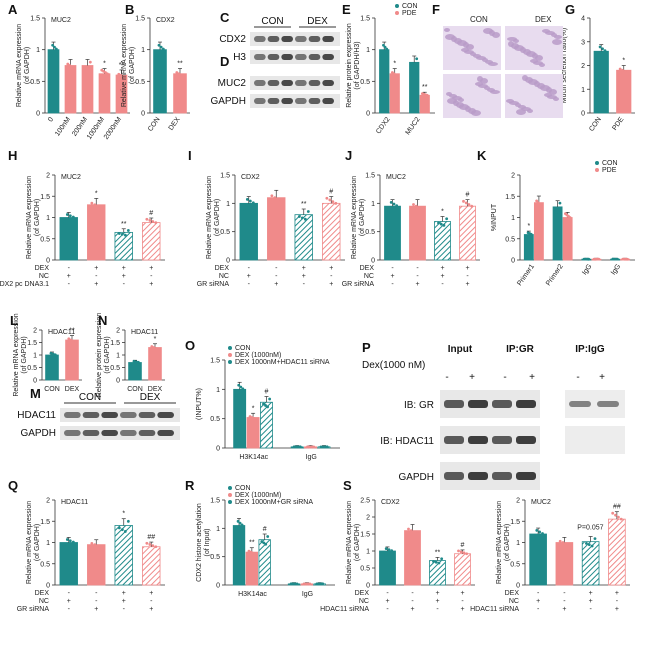 This screenshot has width=659, height=658. I want to click on panel-label-K: K, so click(482, 155).